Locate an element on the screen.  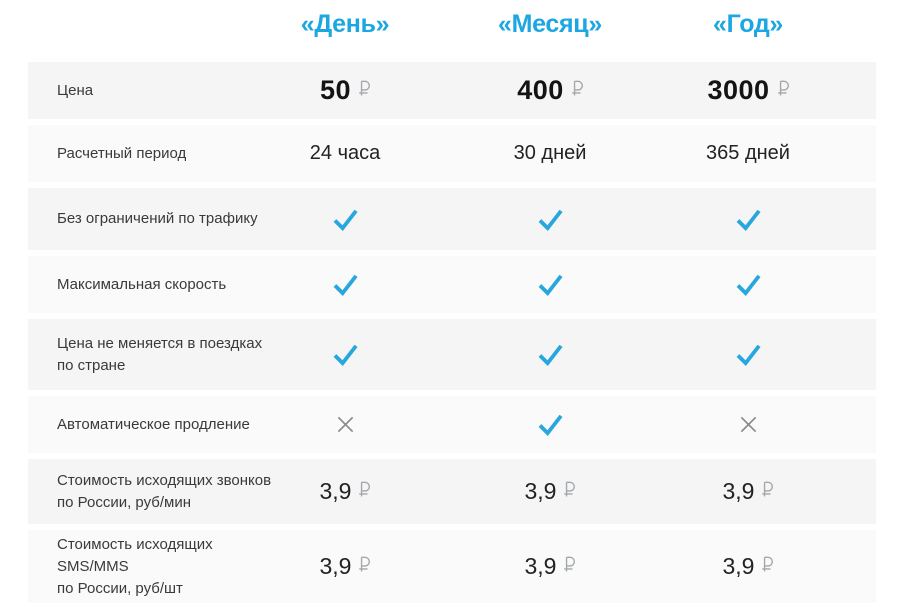
table-row-auto-renewal: Автоматическое продление is located at coordinates (452, 424).